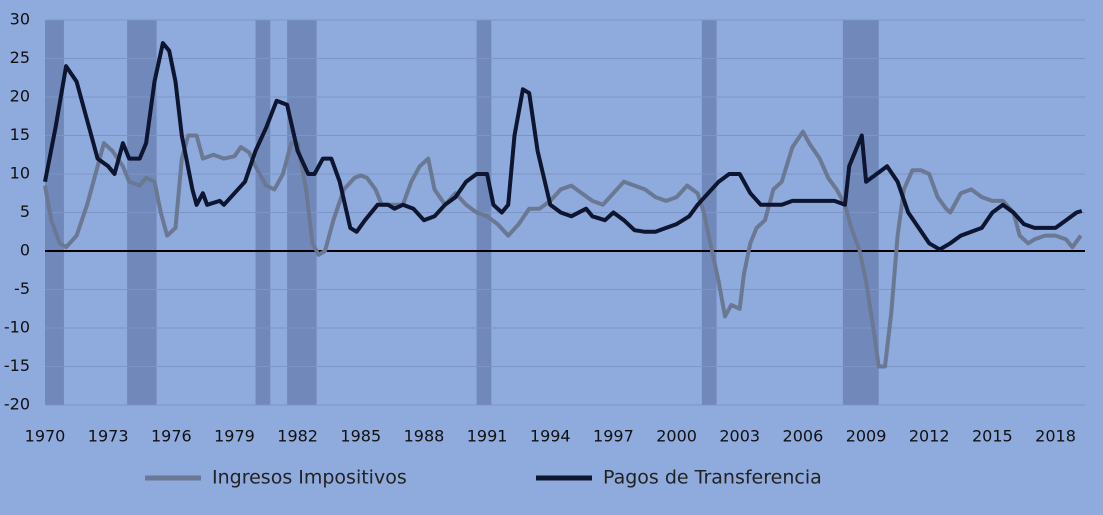  What do you see at coordinates (25, 211) in the screenshot?
I see `y-tick-label: 5` at bounding box center [25, 211].